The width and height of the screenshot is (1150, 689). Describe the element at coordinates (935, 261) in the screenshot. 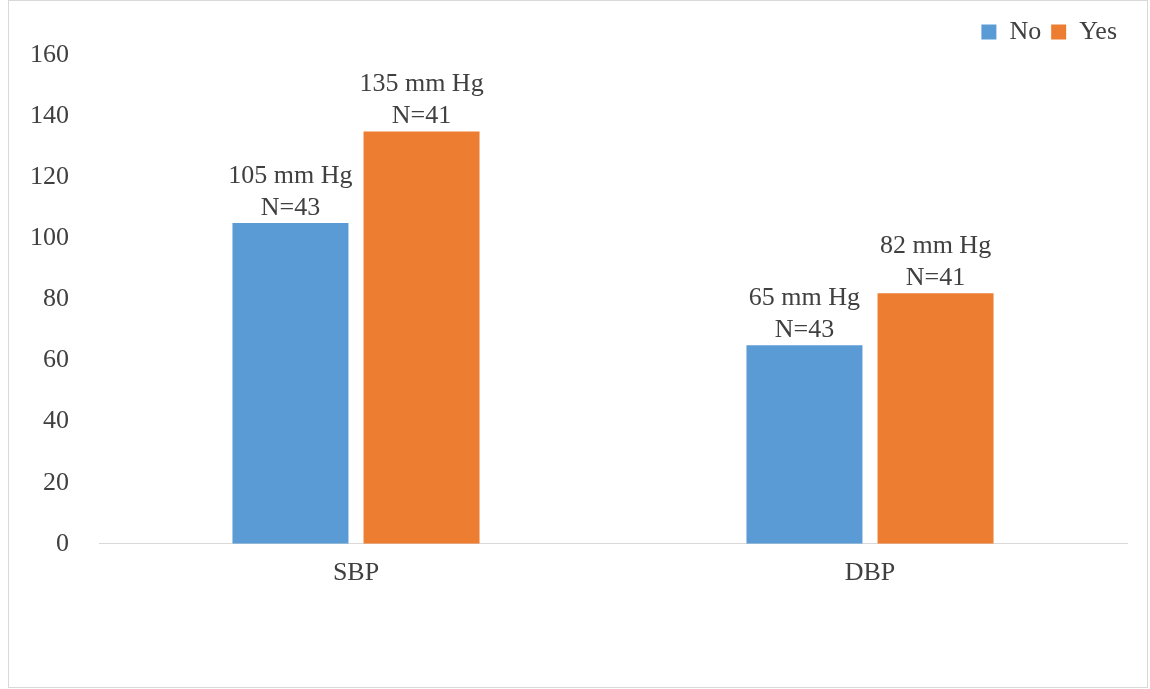

I see `data-label: 82 mm Hg N=41` at that location.